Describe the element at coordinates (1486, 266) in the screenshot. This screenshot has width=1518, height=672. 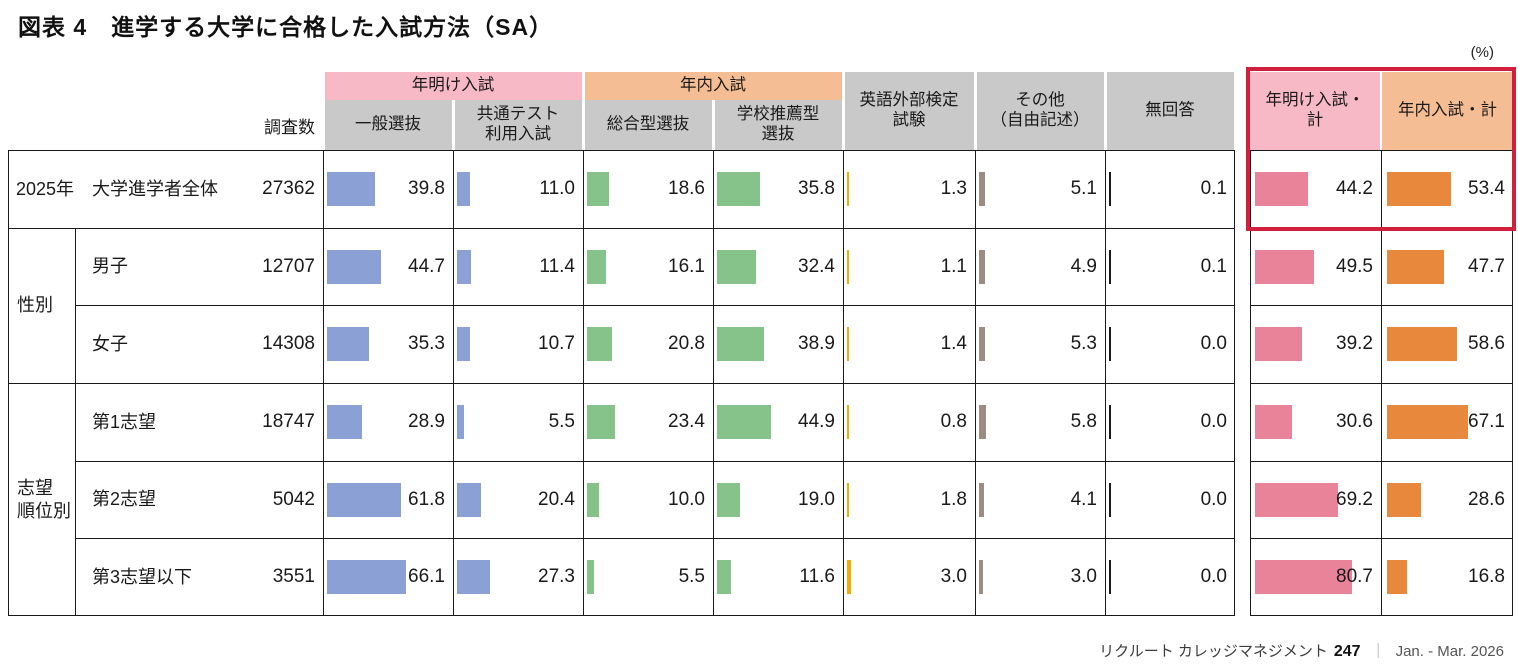
I see `value-nennai_kei: 47.7` at that location.